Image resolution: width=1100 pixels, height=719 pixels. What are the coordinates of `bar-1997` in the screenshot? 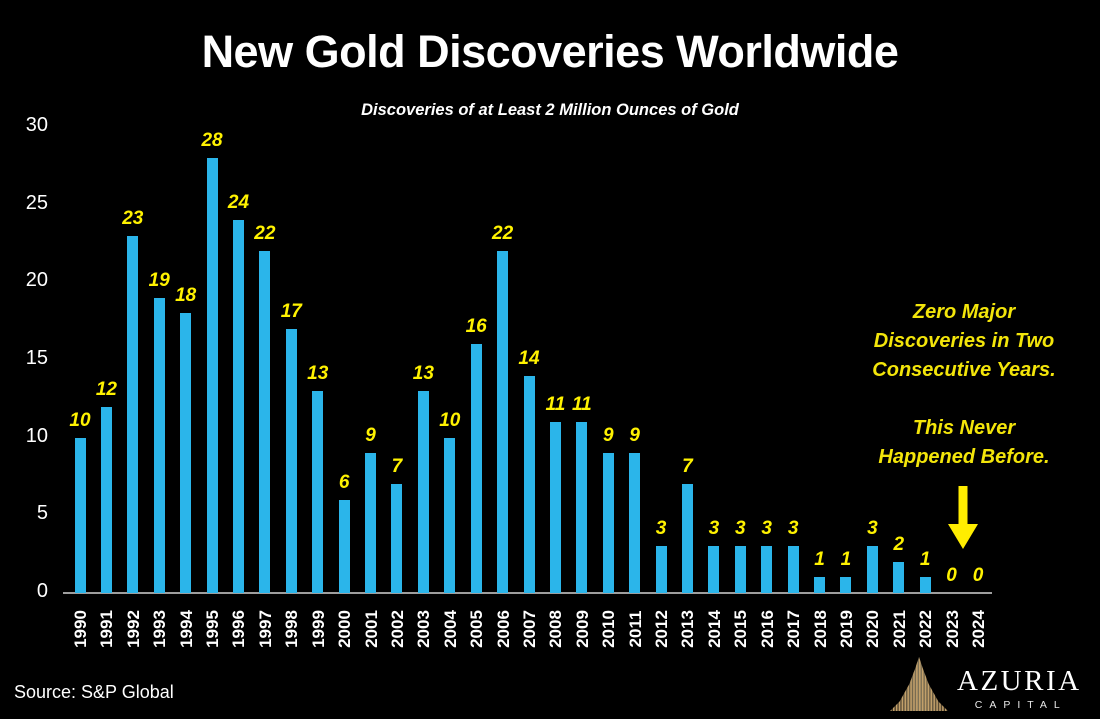 It's located at (265, 422).